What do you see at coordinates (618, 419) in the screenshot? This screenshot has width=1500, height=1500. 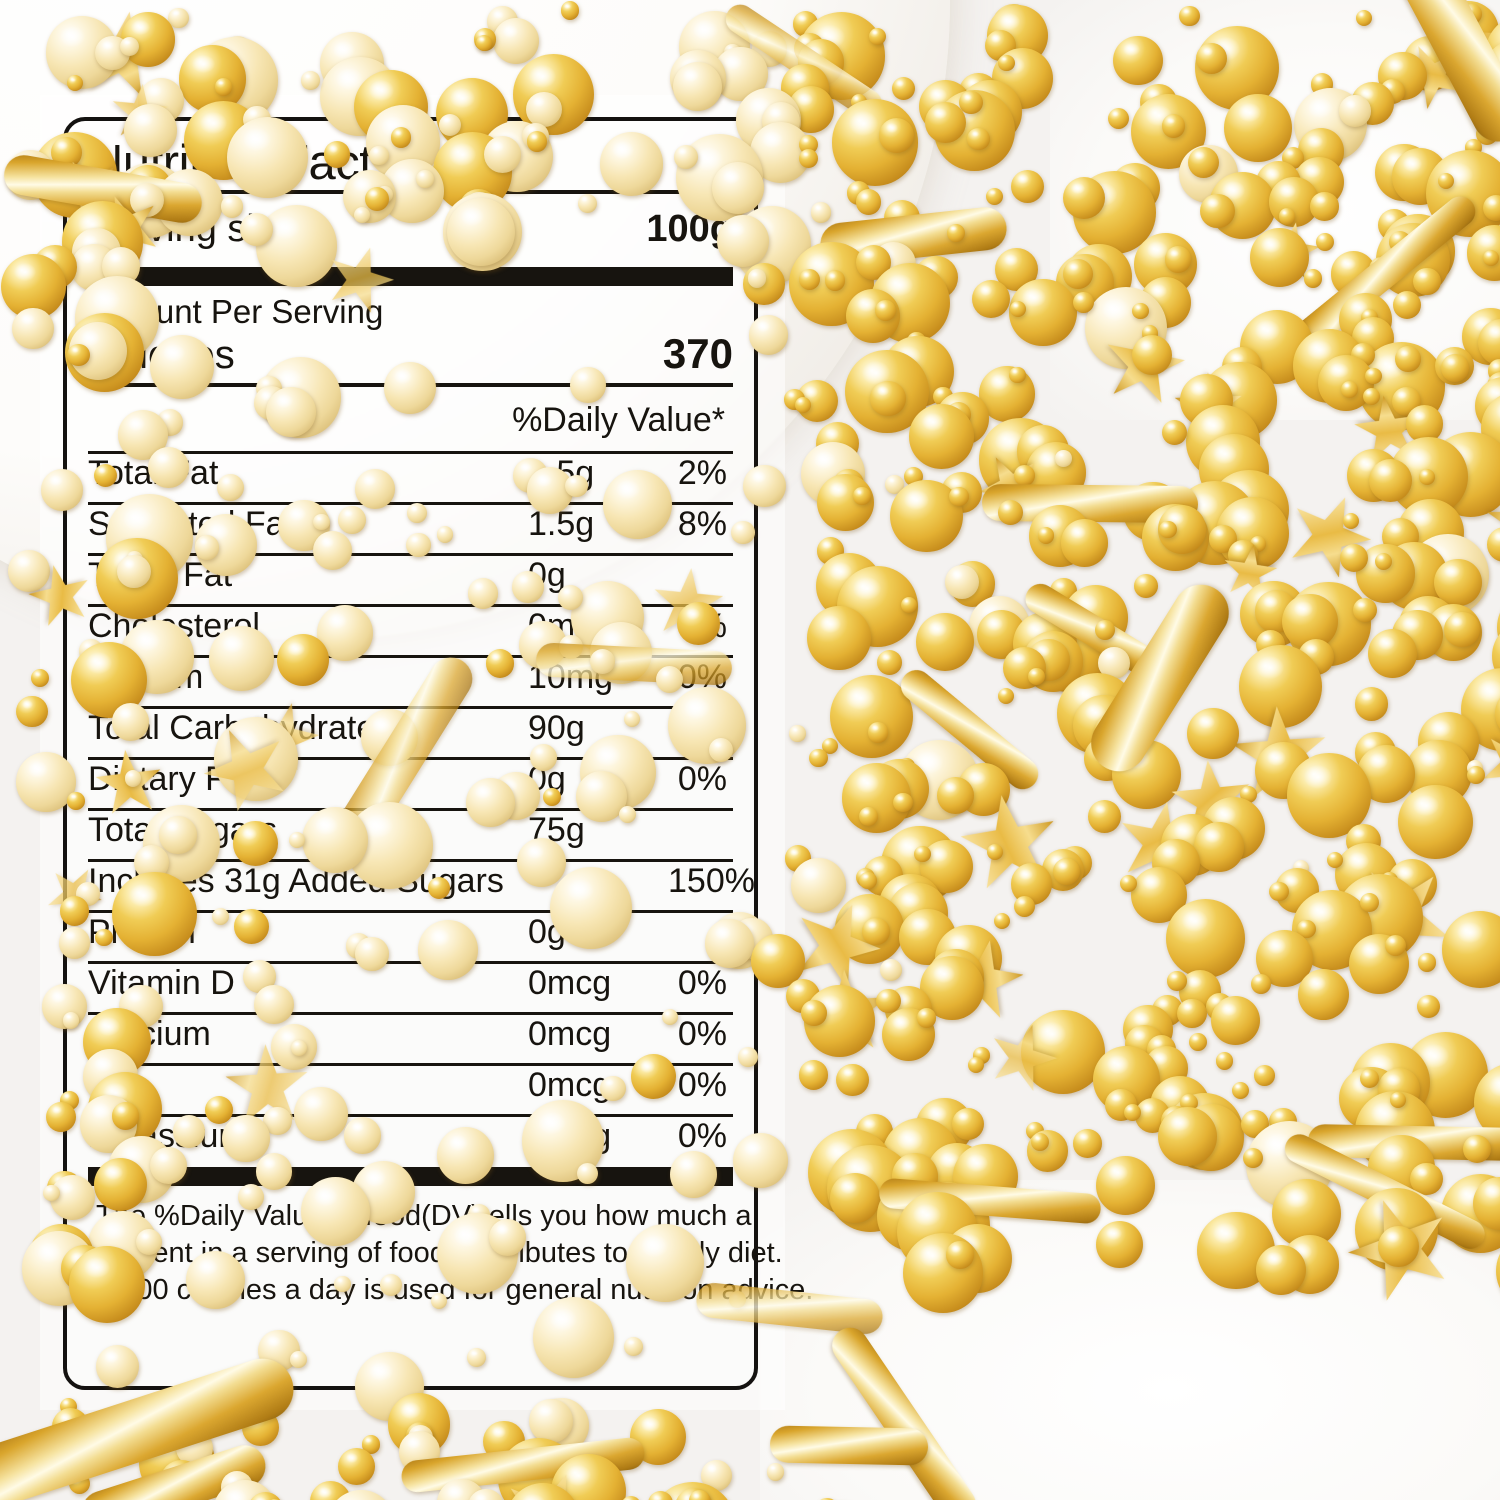 I see `daily-value-header: %Daily Value*` at bounding box center [618, 419].